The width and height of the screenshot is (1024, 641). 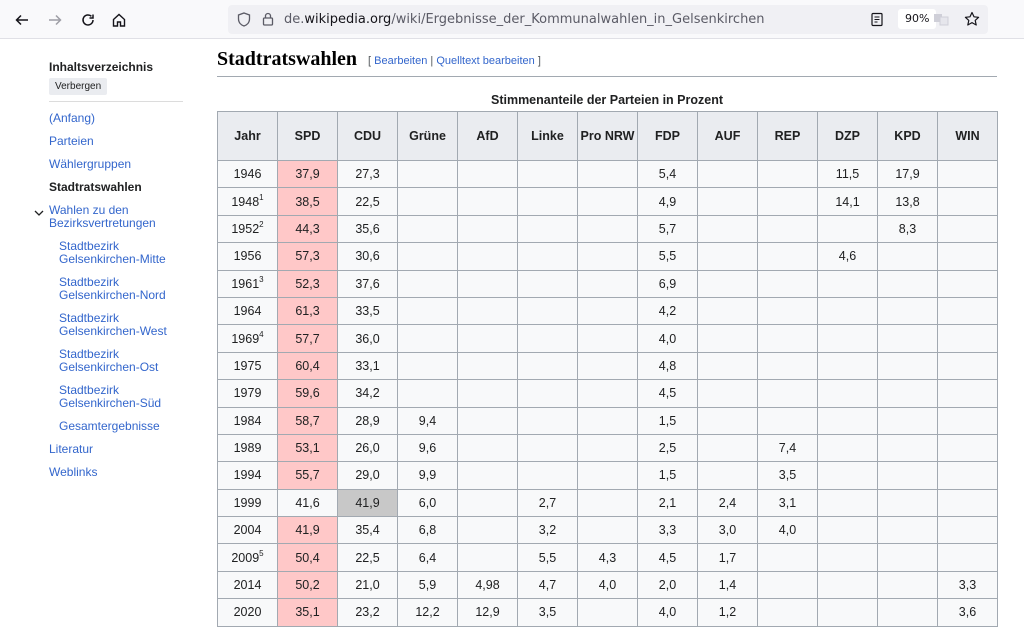 What do you see at coordinates (73, 472) in the screenshot?
I see `toc-item-weblinks: Weblinks` at bounding box center [73, 472].